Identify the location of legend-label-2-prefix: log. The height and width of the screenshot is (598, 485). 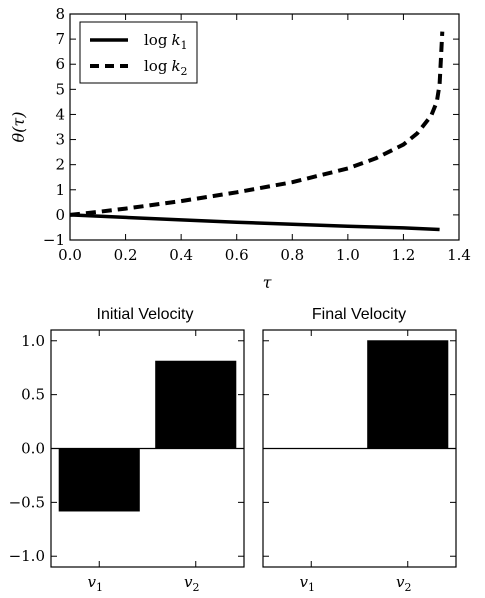
(156, 66).